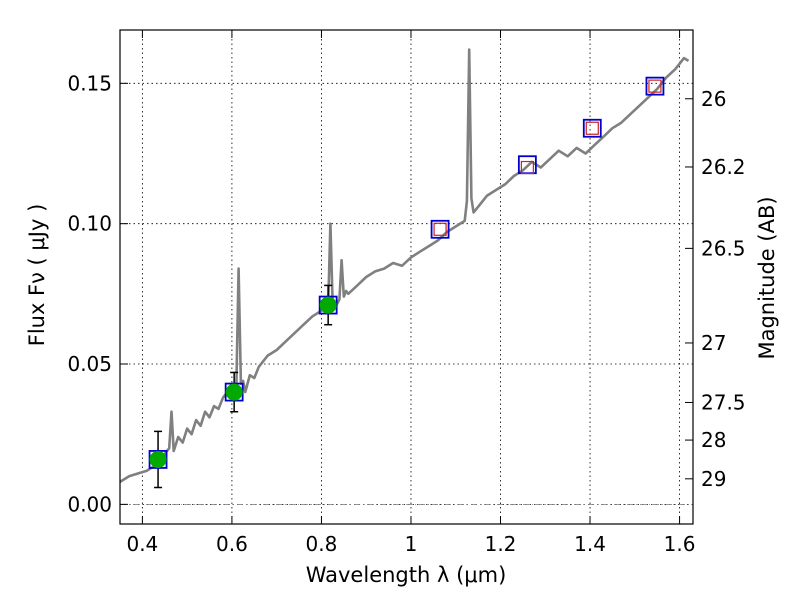 This screenshot has height=600, width=800. I want to click on x-tick-label: 1.4, so click(590, 544).